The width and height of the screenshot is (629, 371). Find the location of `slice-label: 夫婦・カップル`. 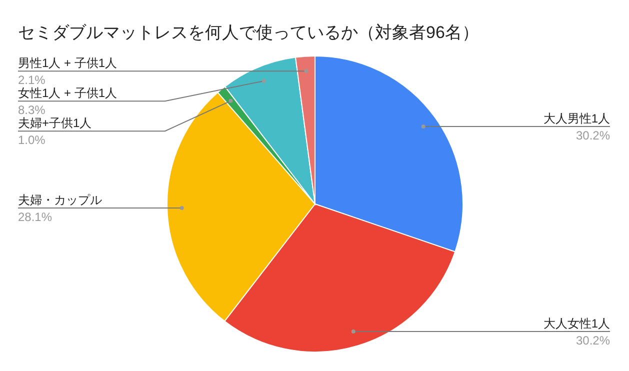

slice-label: 夫婦・カップル is located at coordinates (60, 199).